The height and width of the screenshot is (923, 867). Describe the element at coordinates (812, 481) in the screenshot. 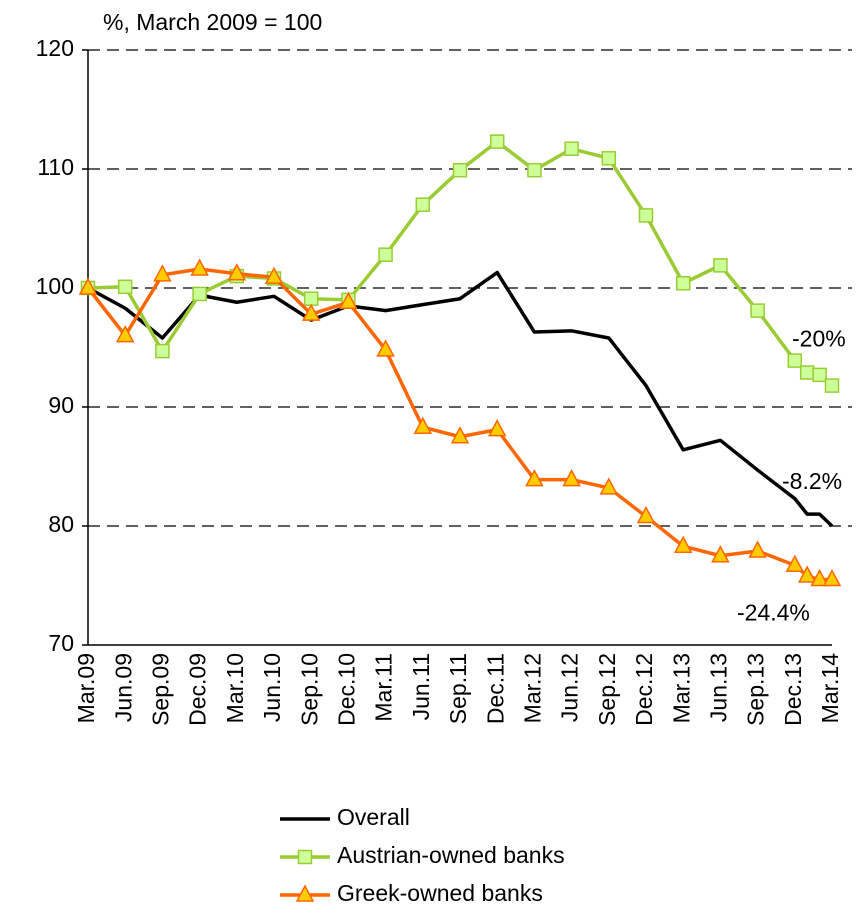

I see `annotation: -8.2%` at that location.